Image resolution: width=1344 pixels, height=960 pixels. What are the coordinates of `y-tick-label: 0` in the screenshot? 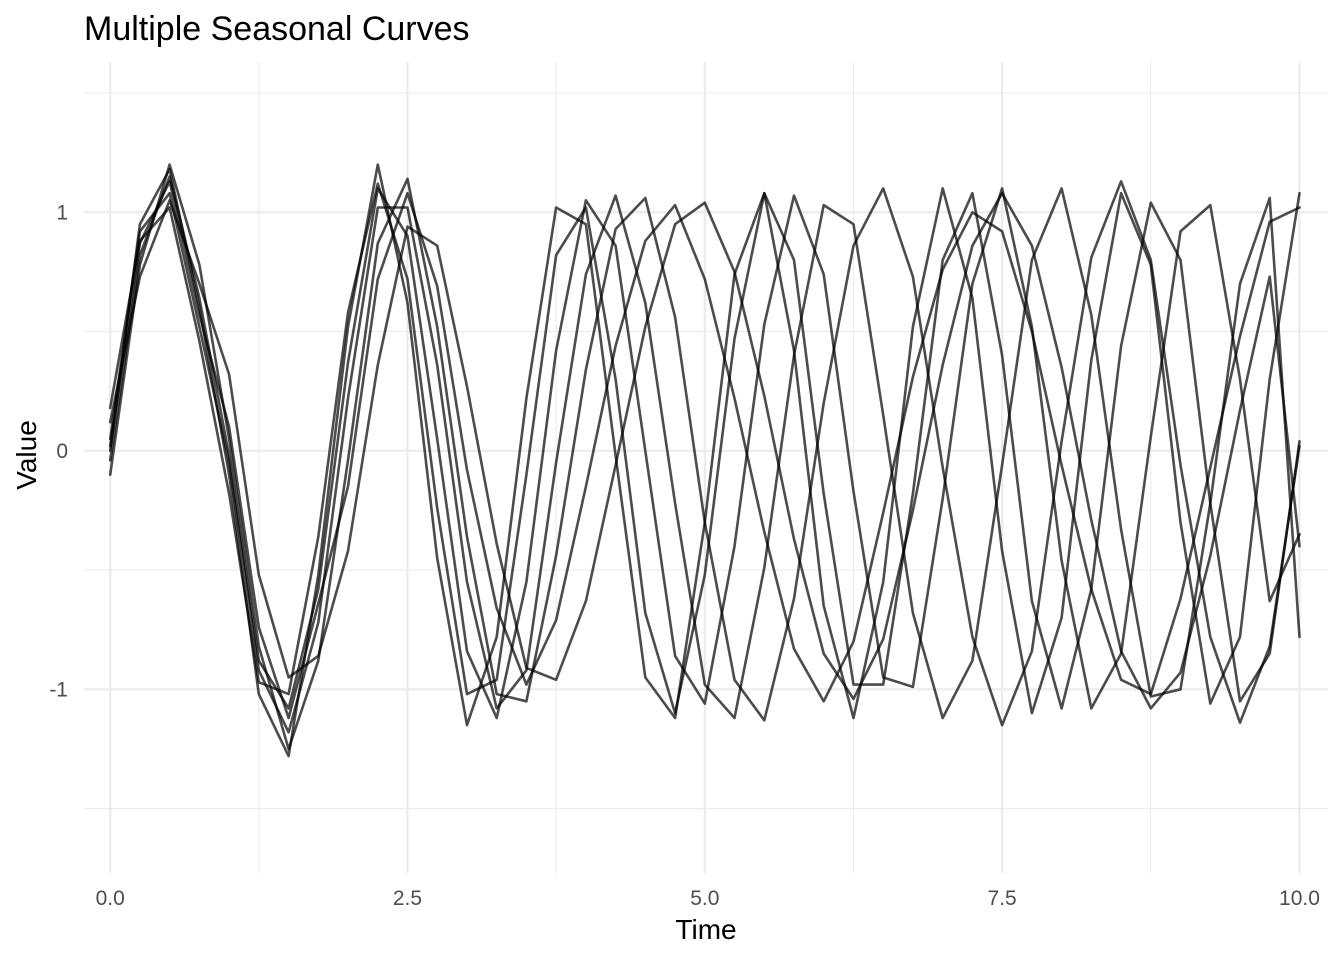 It's located at (62, 451).